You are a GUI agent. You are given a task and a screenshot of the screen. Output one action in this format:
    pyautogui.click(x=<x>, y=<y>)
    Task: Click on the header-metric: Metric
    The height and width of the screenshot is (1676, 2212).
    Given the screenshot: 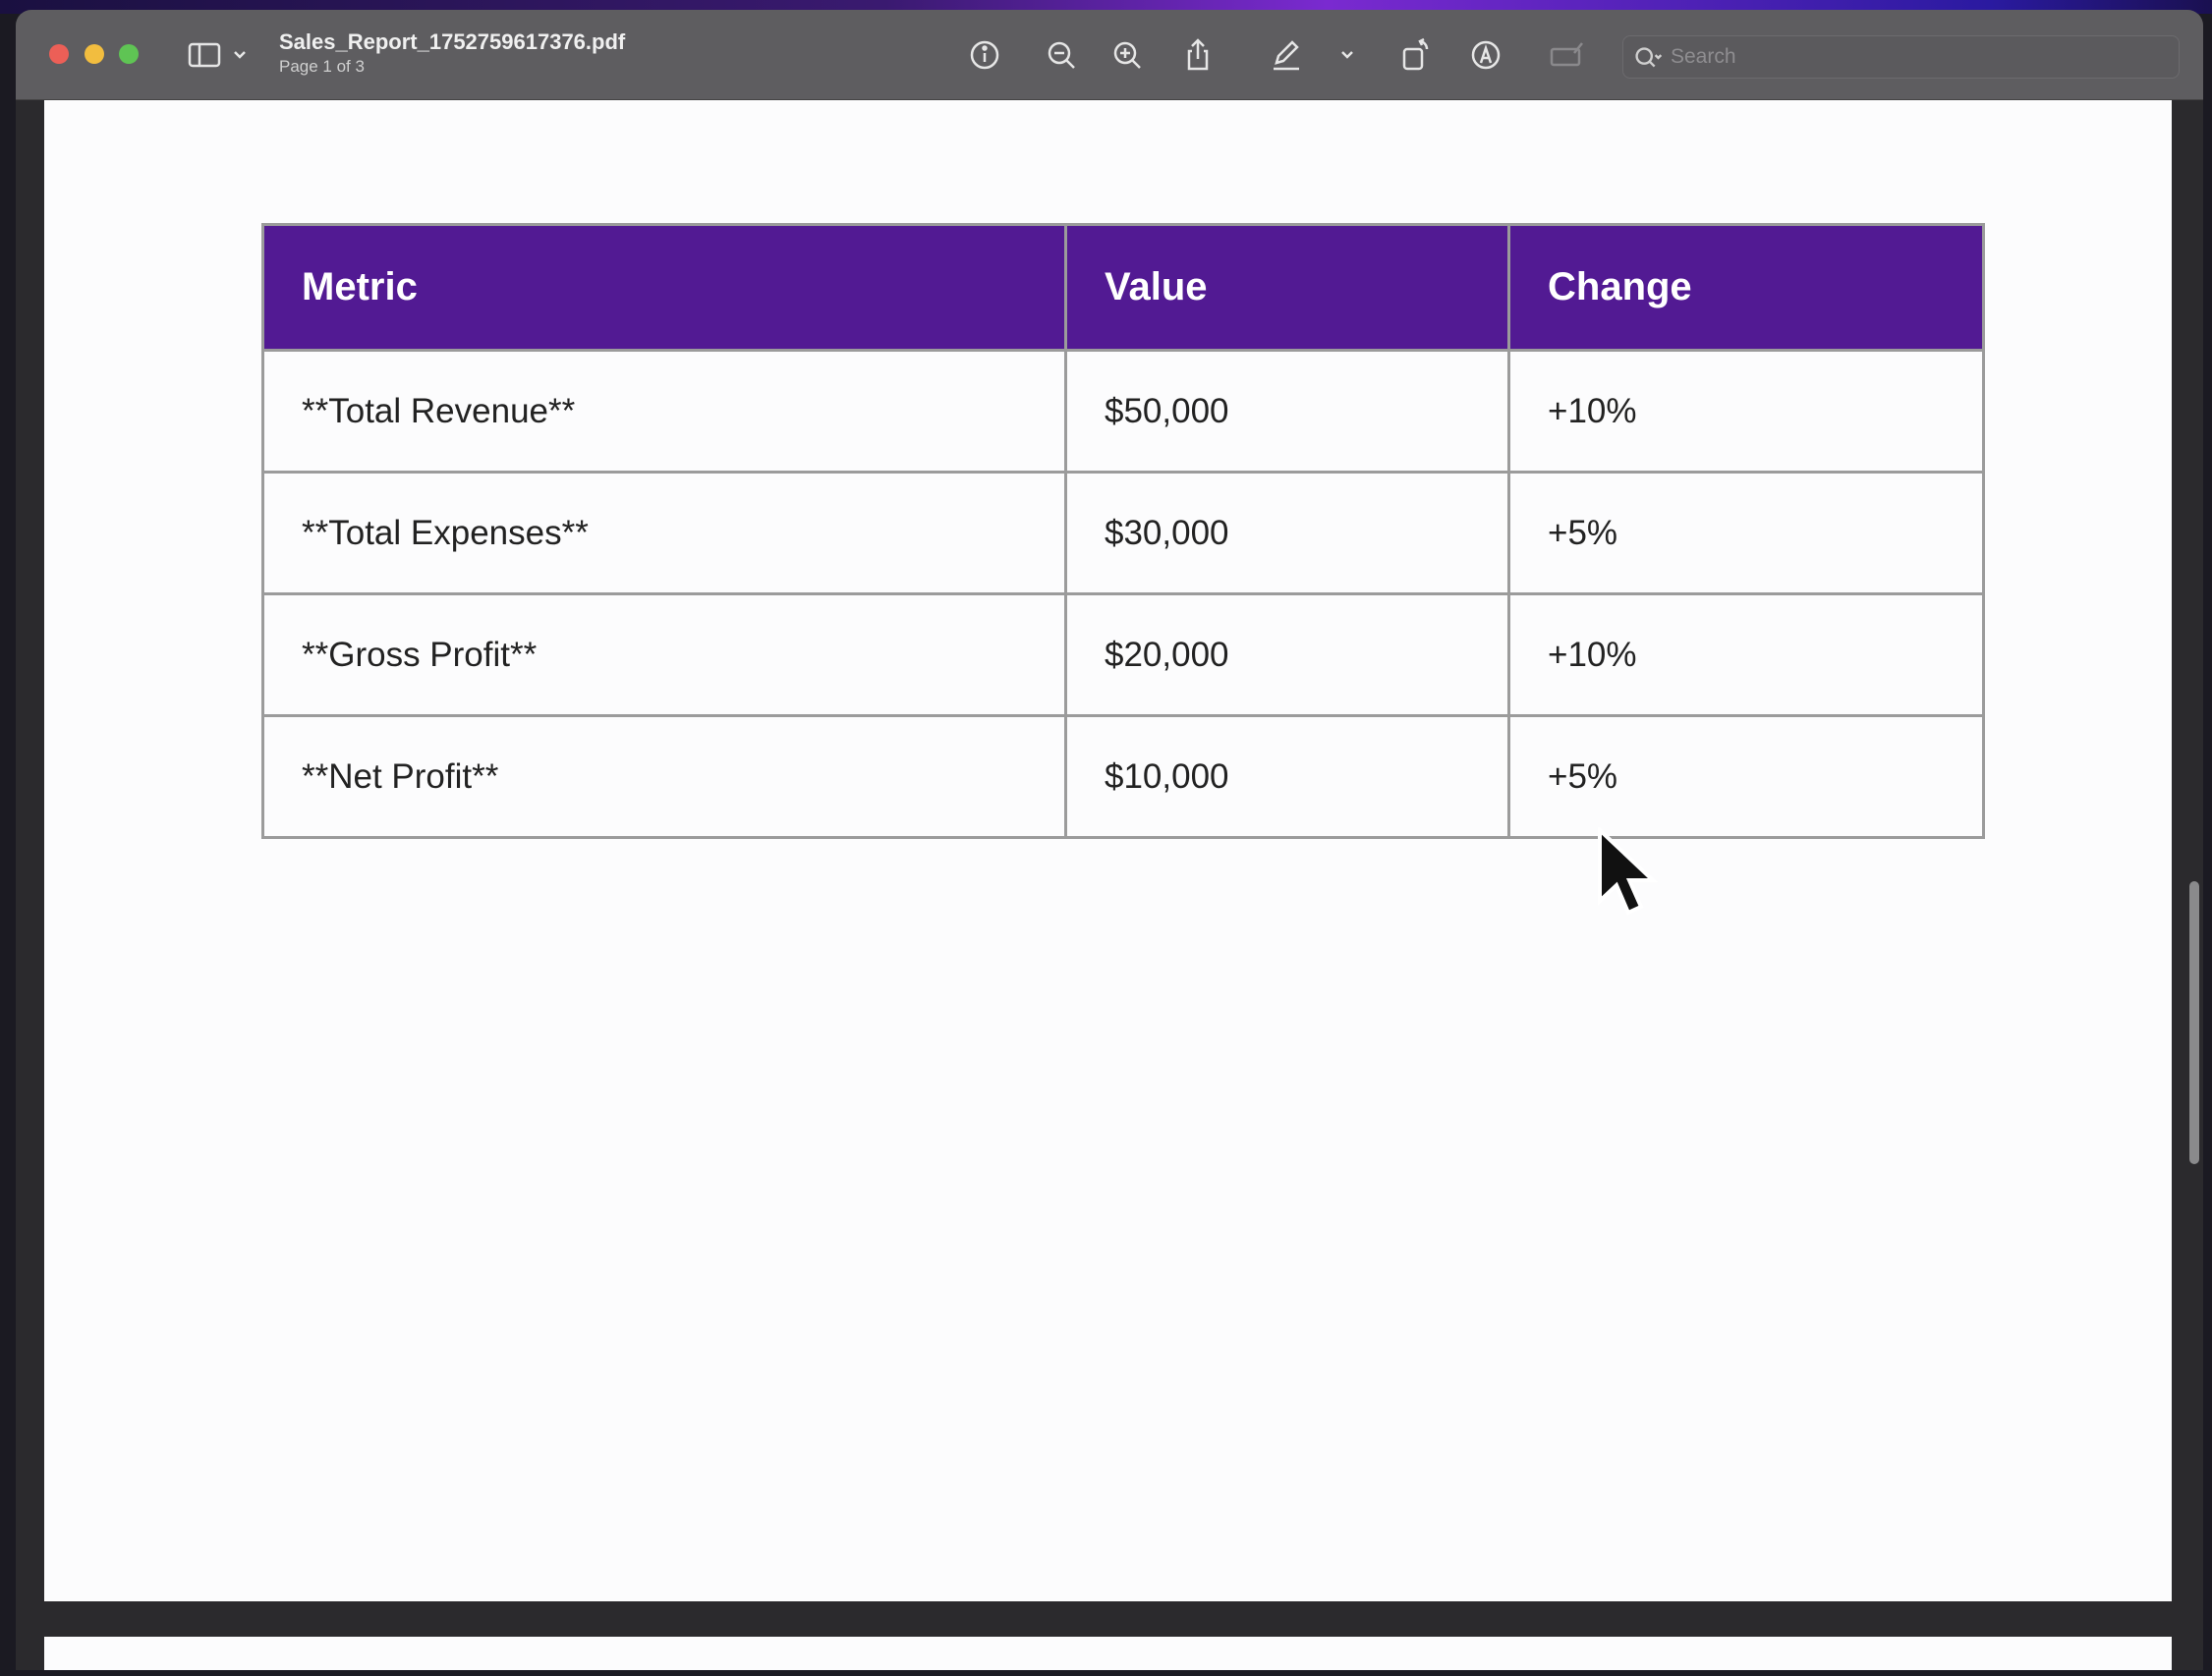 What is the action you would take?
    pyautogui.click(x=664, y=287)
    